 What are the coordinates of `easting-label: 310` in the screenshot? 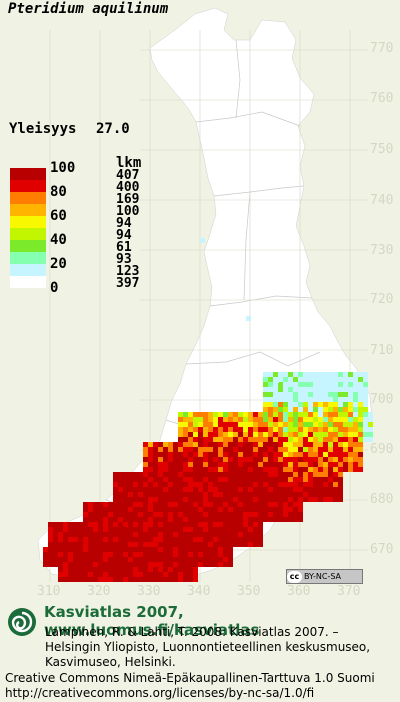 It's located at (49, 591).